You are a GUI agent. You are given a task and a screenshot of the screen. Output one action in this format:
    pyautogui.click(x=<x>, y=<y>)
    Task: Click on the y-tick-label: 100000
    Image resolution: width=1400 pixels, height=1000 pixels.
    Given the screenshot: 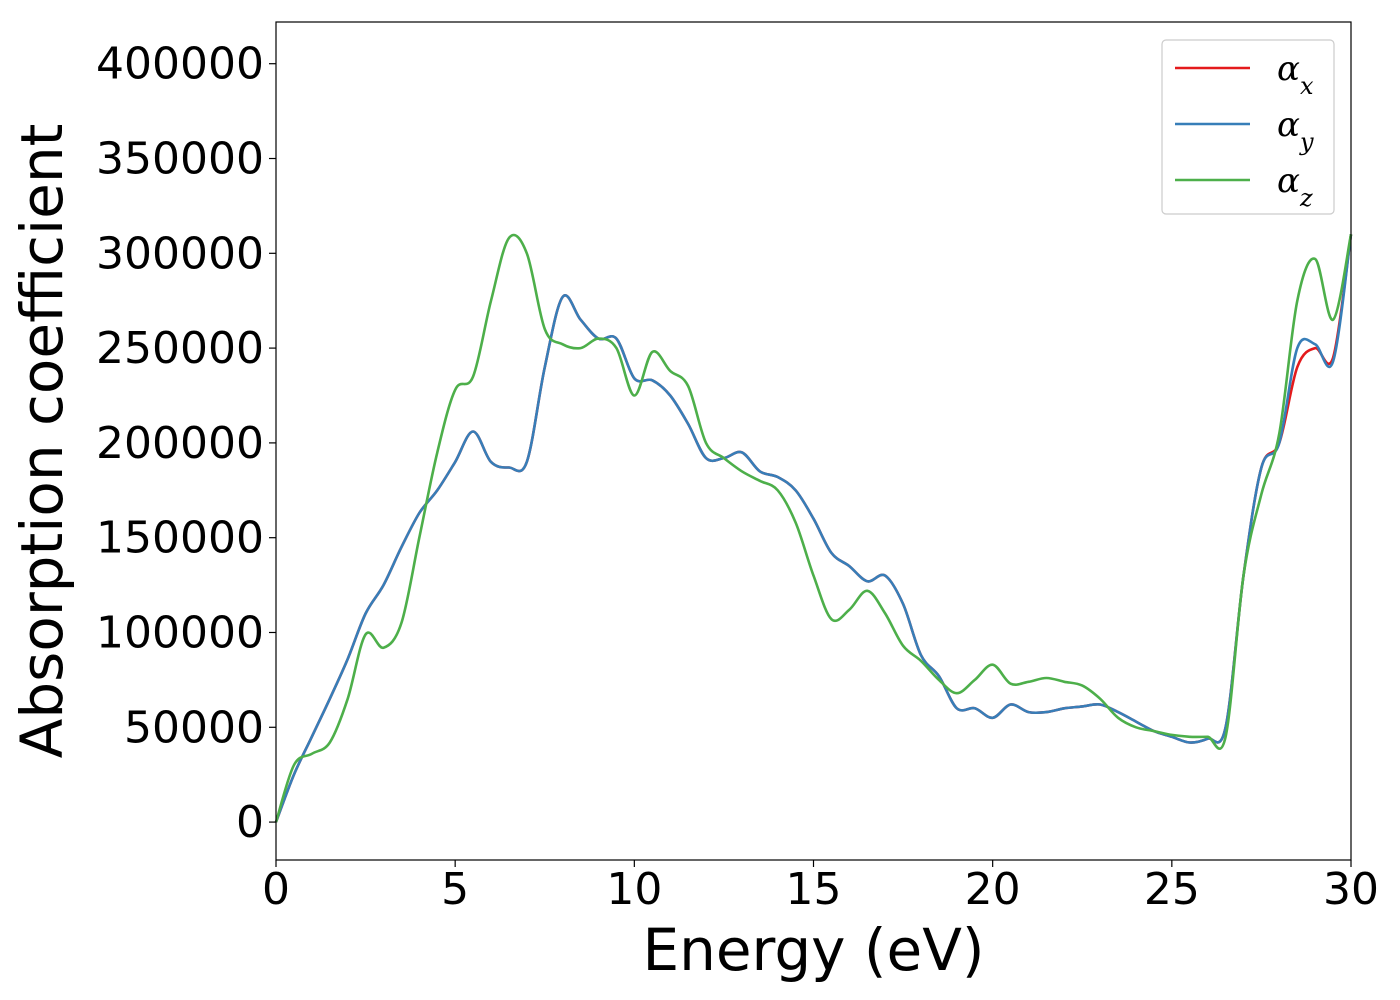 What is the action you would take?
    pyautogui.click(x=180, y=632)
    